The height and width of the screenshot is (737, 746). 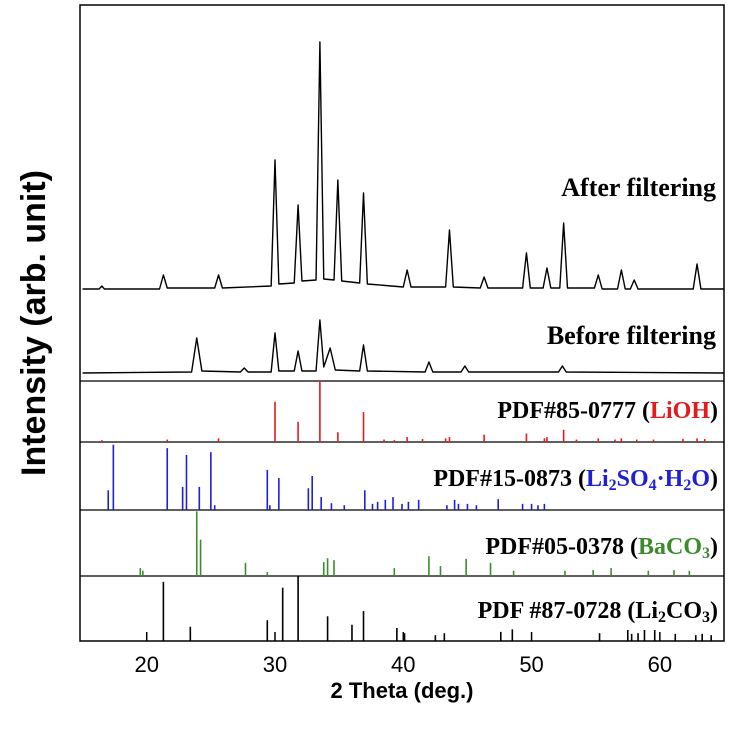 What do you see at coordinates (275, 664) in the screenshot?
I see `x-tick-label: 30` at bounding box center [275, 664].